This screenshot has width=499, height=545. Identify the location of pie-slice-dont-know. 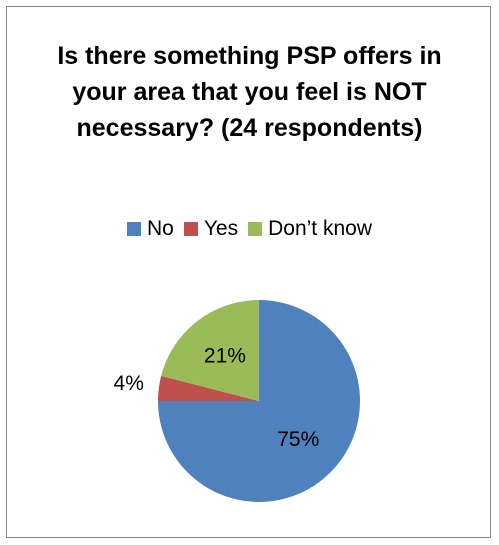
(210, 350).